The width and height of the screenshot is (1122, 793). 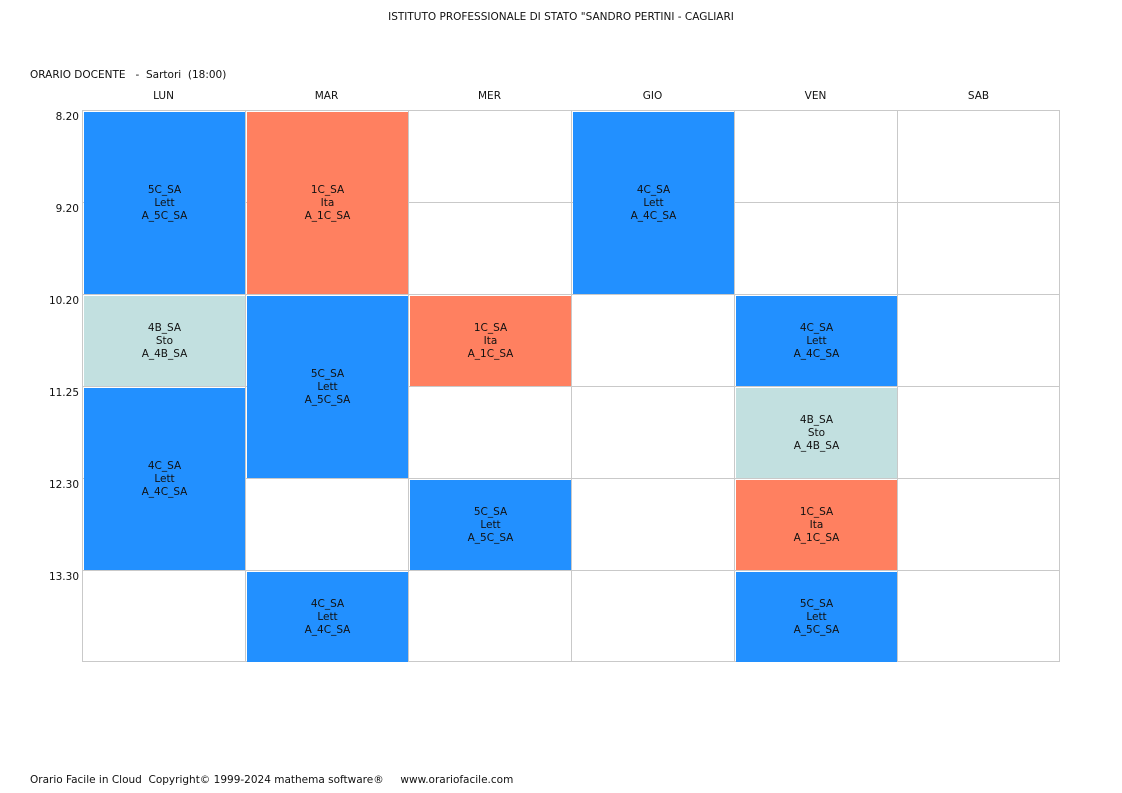 What do you see at coordinates (63, 485) in the screenshot?
I see `time-label: 12.30` at bounding box center [63, 485].